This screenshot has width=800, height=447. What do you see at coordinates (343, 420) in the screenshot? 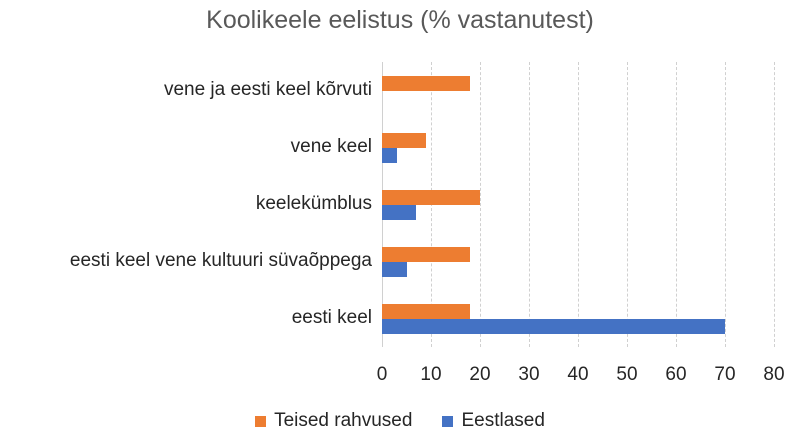
I see `legend-label: Teised rahvused` at bounding box center [343, 420].